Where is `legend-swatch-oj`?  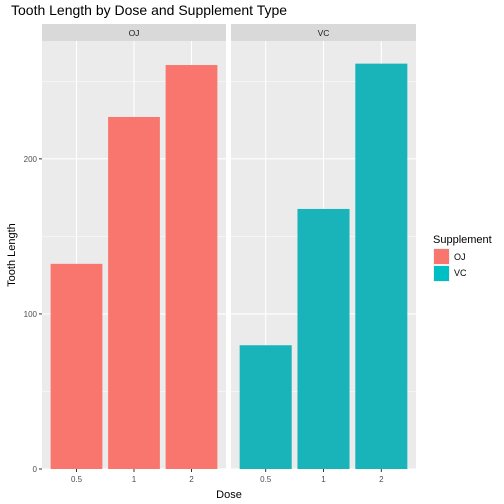
legend-swatch-oj is located at coordinates (441, 256).